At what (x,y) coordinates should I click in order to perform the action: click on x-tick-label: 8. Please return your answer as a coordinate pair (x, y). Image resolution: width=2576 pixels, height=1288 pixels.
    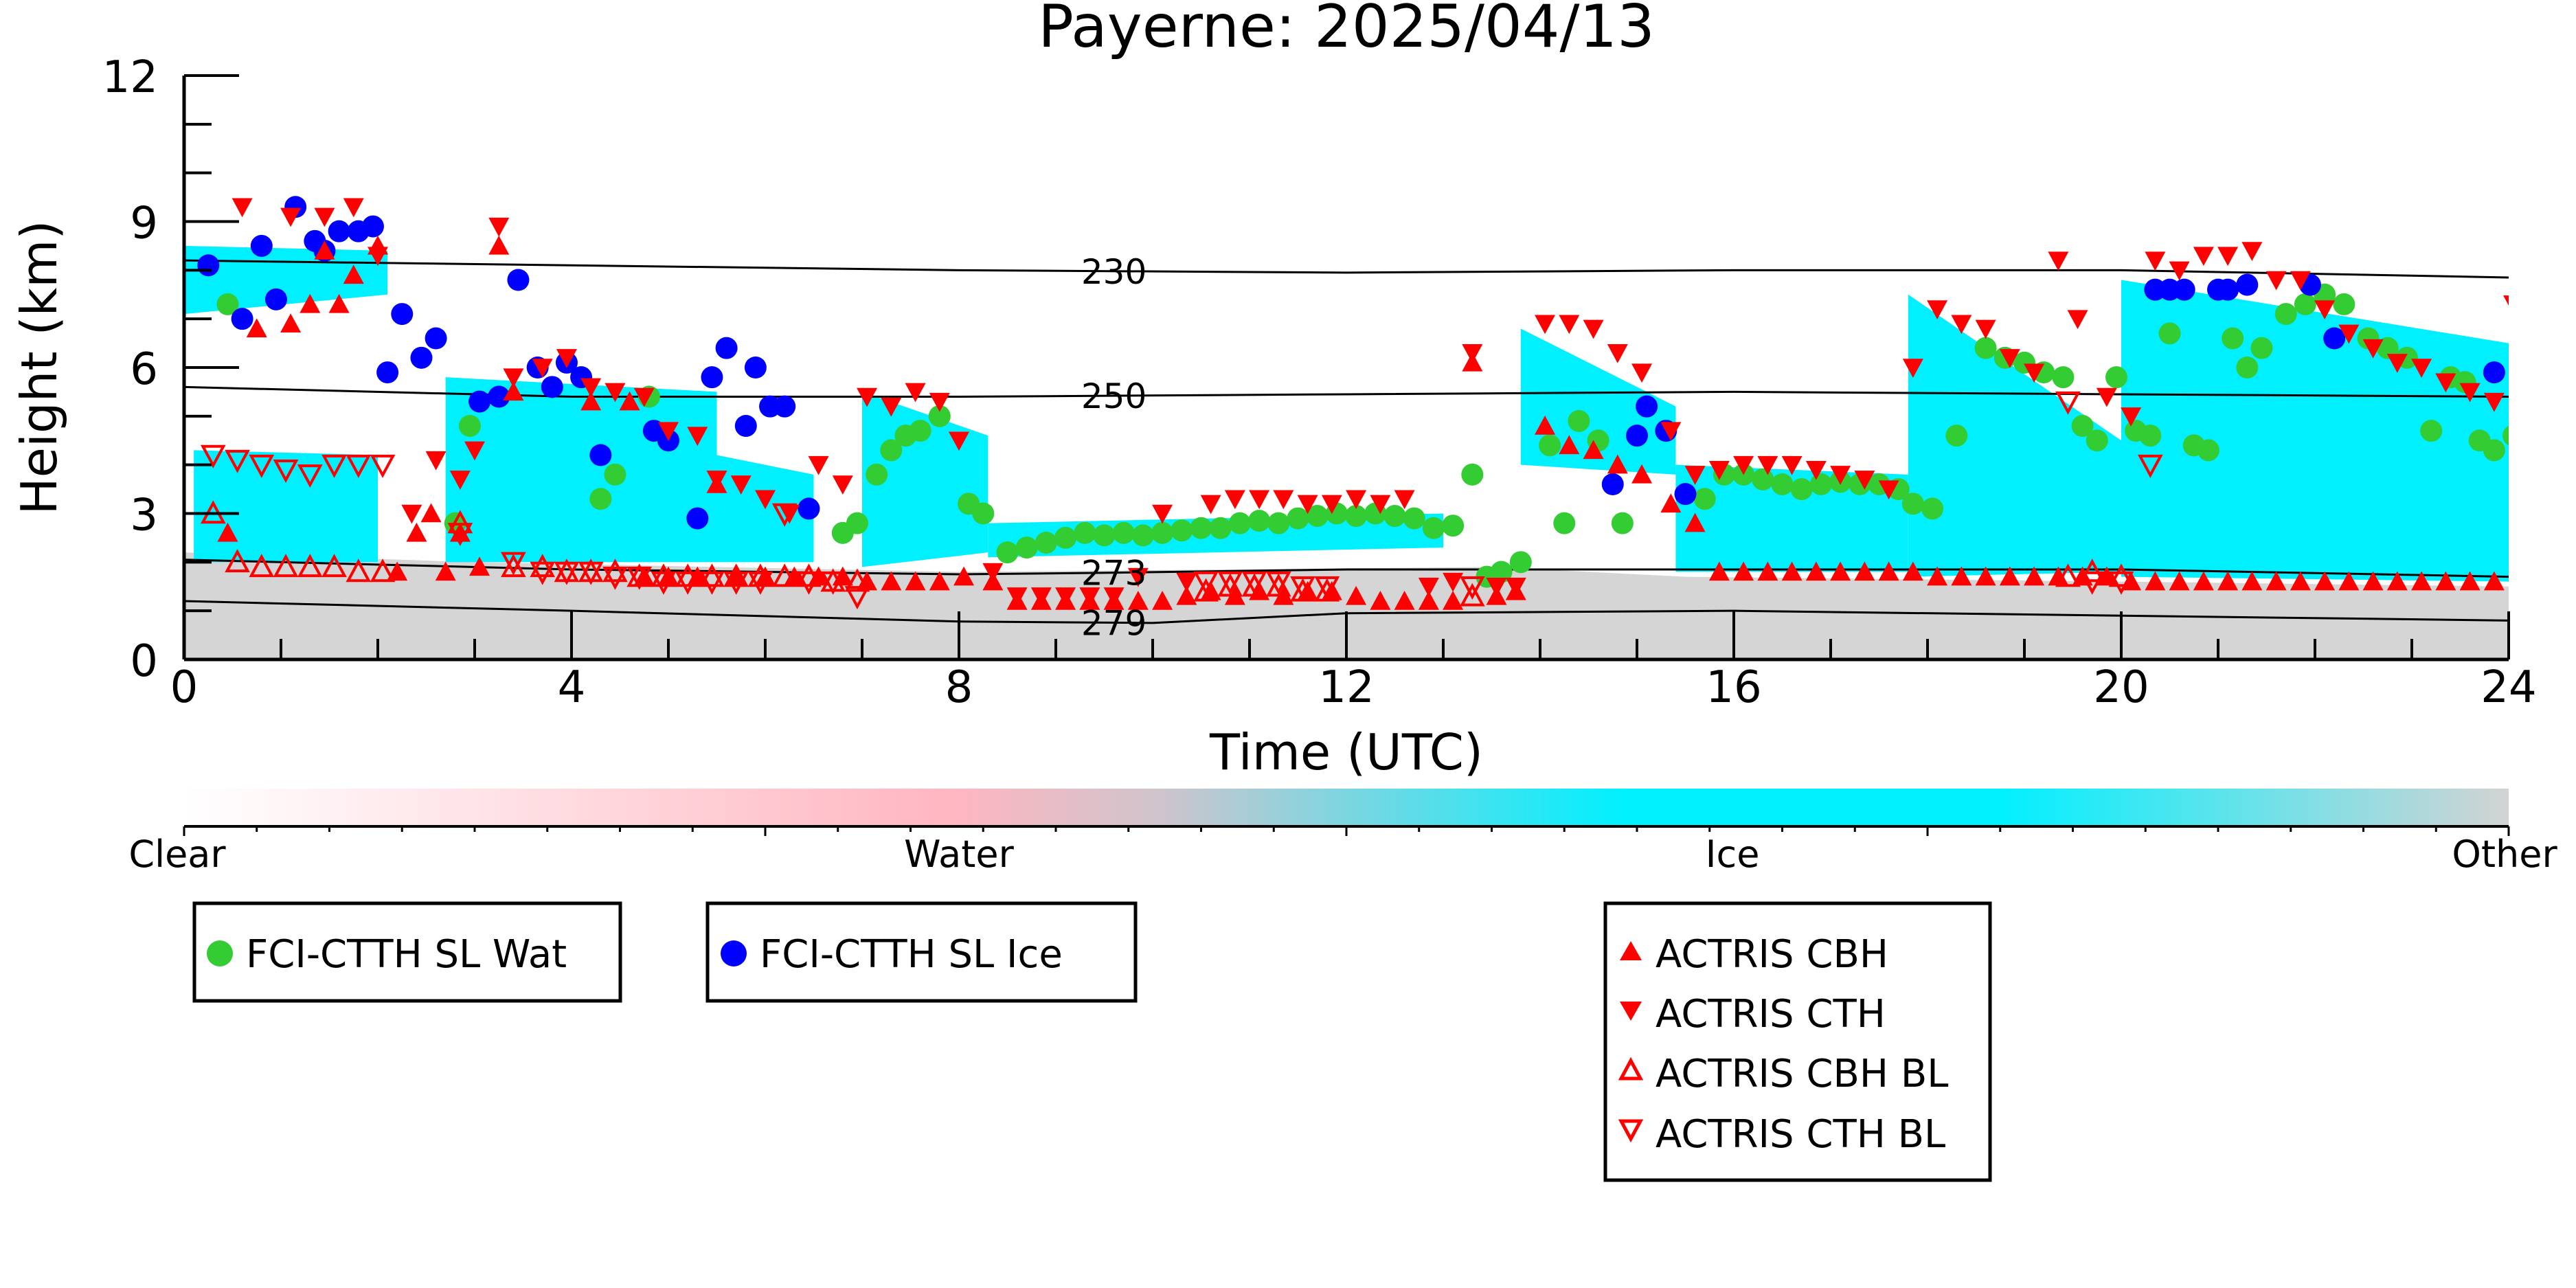
    Looking at the image, I should click on (959, 687).